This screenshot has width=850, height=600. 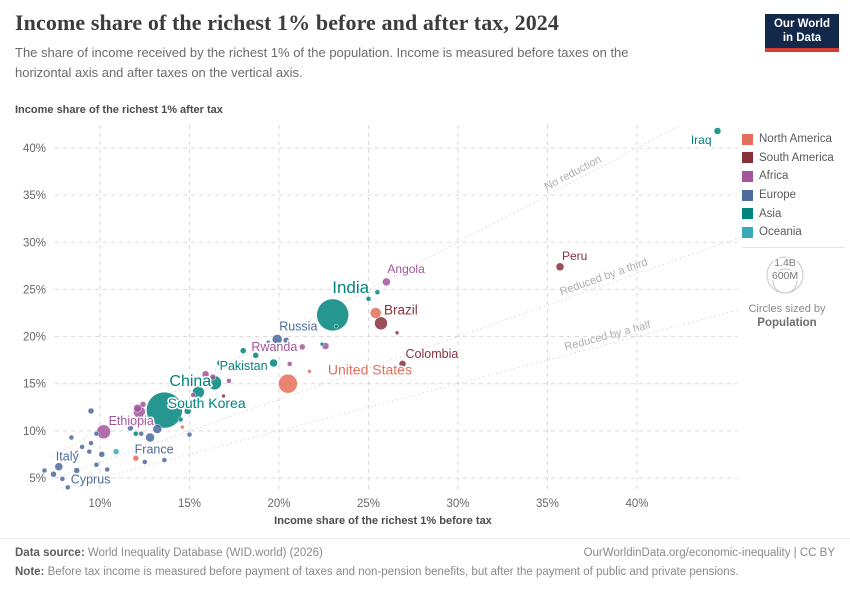 What do you see at coordinates (59, 466) in the screenshot?
I see `data-point-italy` at bounding box center [59, 466].